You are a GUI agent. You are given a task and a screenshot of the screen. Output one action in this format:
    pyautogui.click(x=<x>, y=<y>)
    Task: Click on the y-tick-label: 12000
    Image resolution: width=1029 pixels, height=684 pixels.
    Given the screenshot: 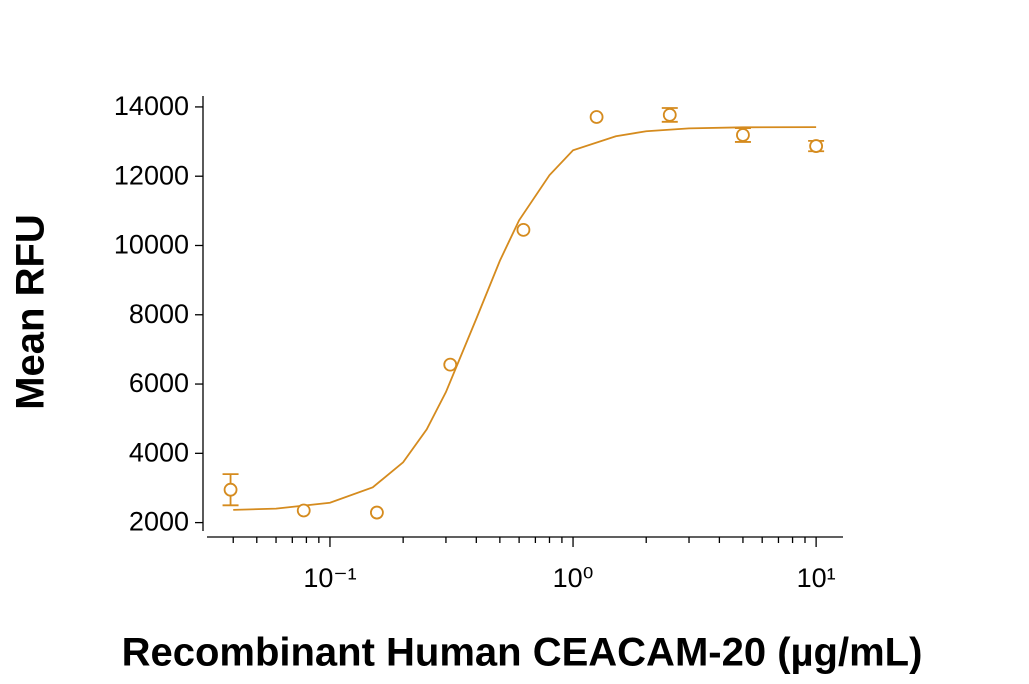 What is the action you would take?
    pyautogui.click(x=151, y=175)
    